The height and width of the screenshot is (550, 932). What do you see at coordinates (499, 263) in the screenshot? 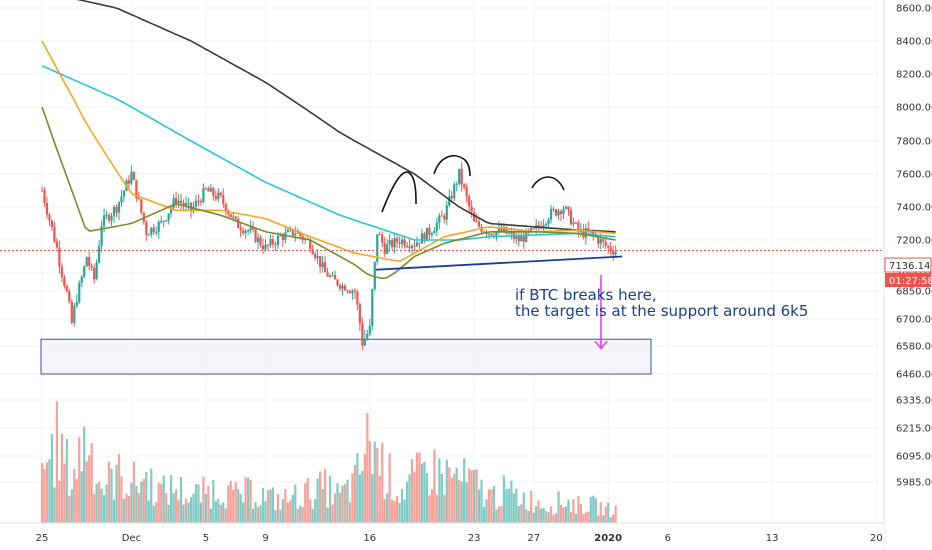
I see `neckline-trendline` at bounding box center [499, 263].